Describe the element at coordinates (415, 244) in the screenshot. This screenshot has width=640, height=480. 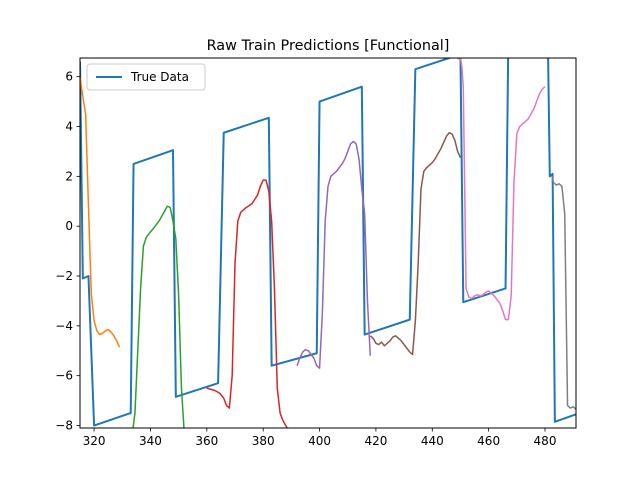
I see `prediction-5-line` at that location.